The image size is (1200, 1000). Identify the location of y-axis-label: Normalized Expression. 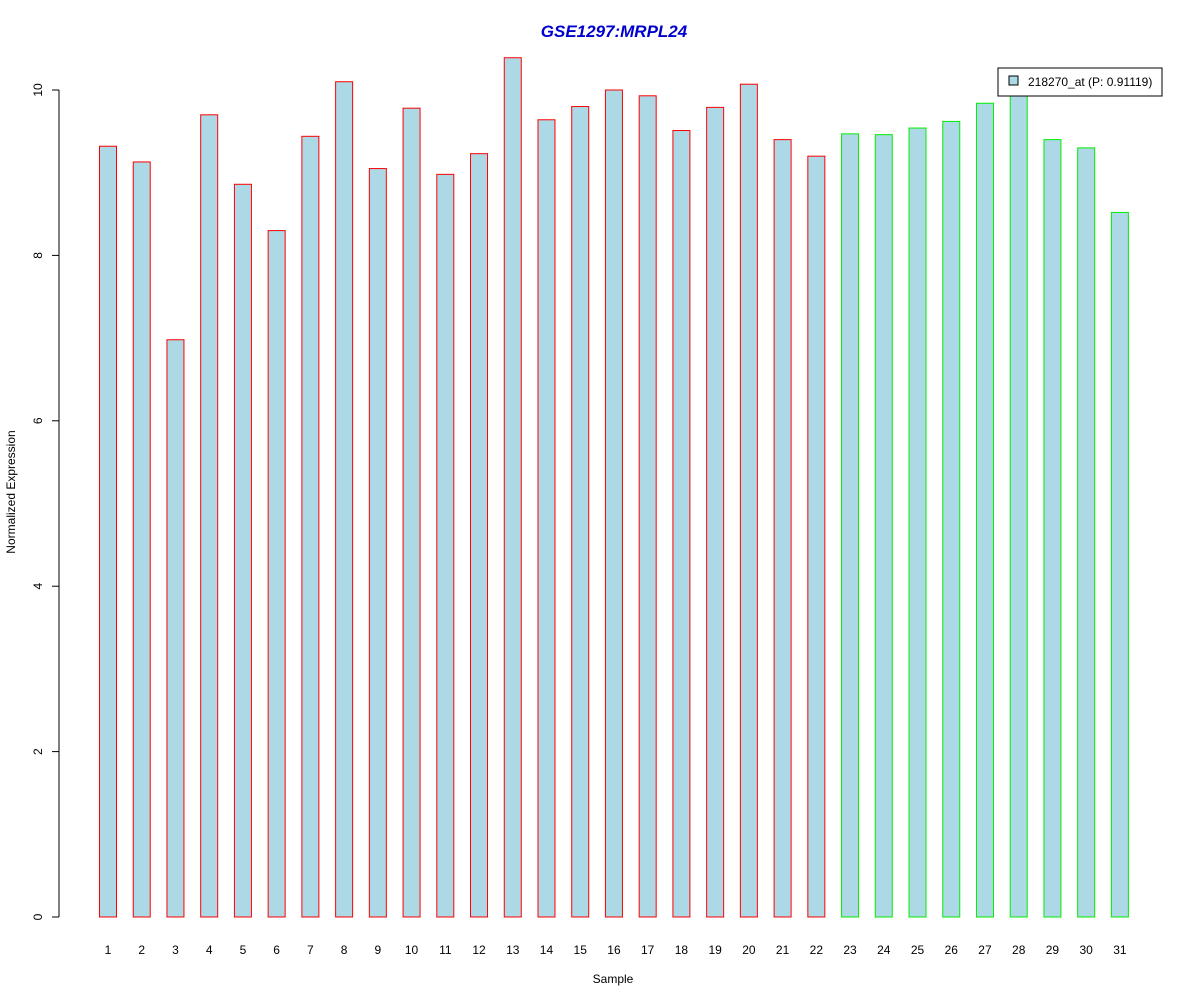
(11, 491).